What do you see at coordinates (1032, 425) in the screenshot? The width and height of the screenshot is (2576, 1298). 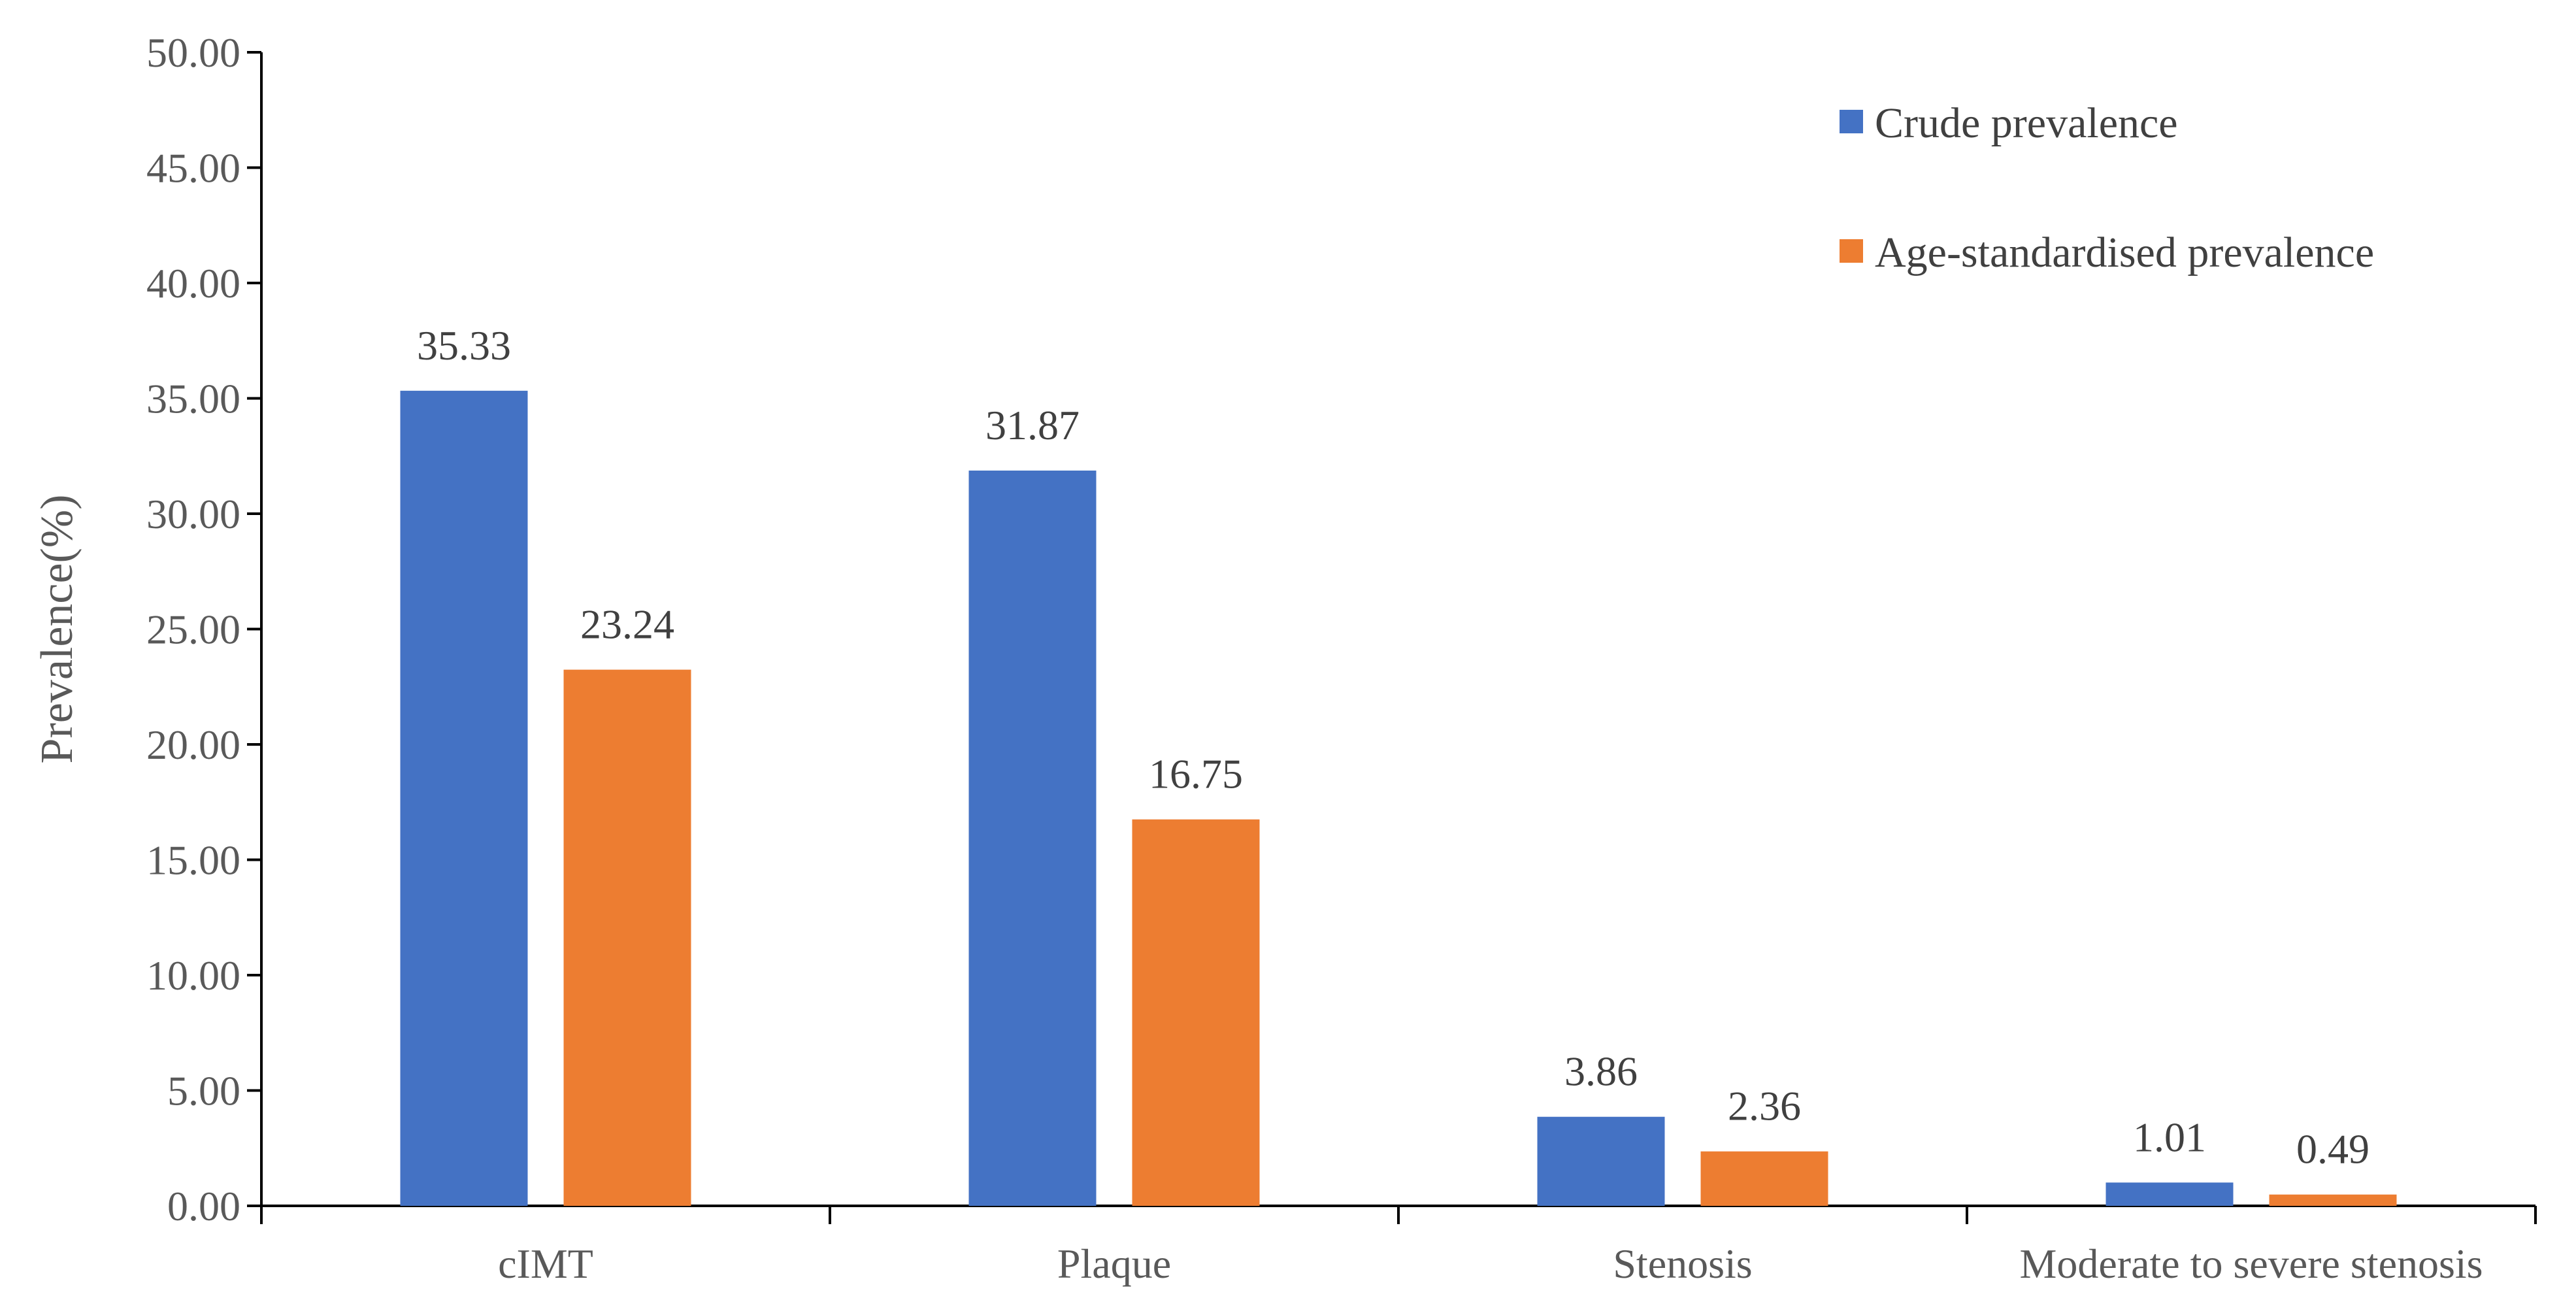 I see `data-label: 31.87` at bounding box center [1032, 425].